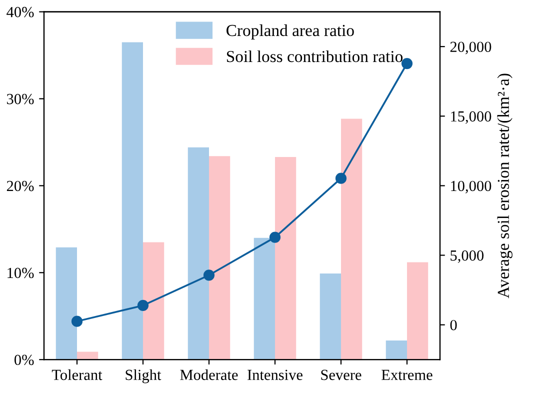 The image size is (550, 393). Describe the element at coordinates (20, 186) in the screenshot. I see `y-tick-label: 20%` at that location.